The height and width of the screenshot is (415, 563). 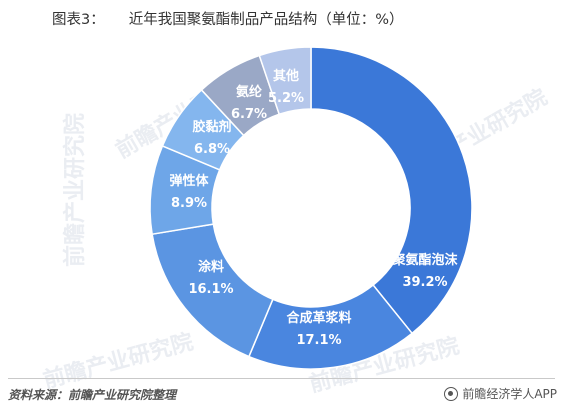 I want to click on slice-value-label: 6.7%, so click(x=249, y=114).